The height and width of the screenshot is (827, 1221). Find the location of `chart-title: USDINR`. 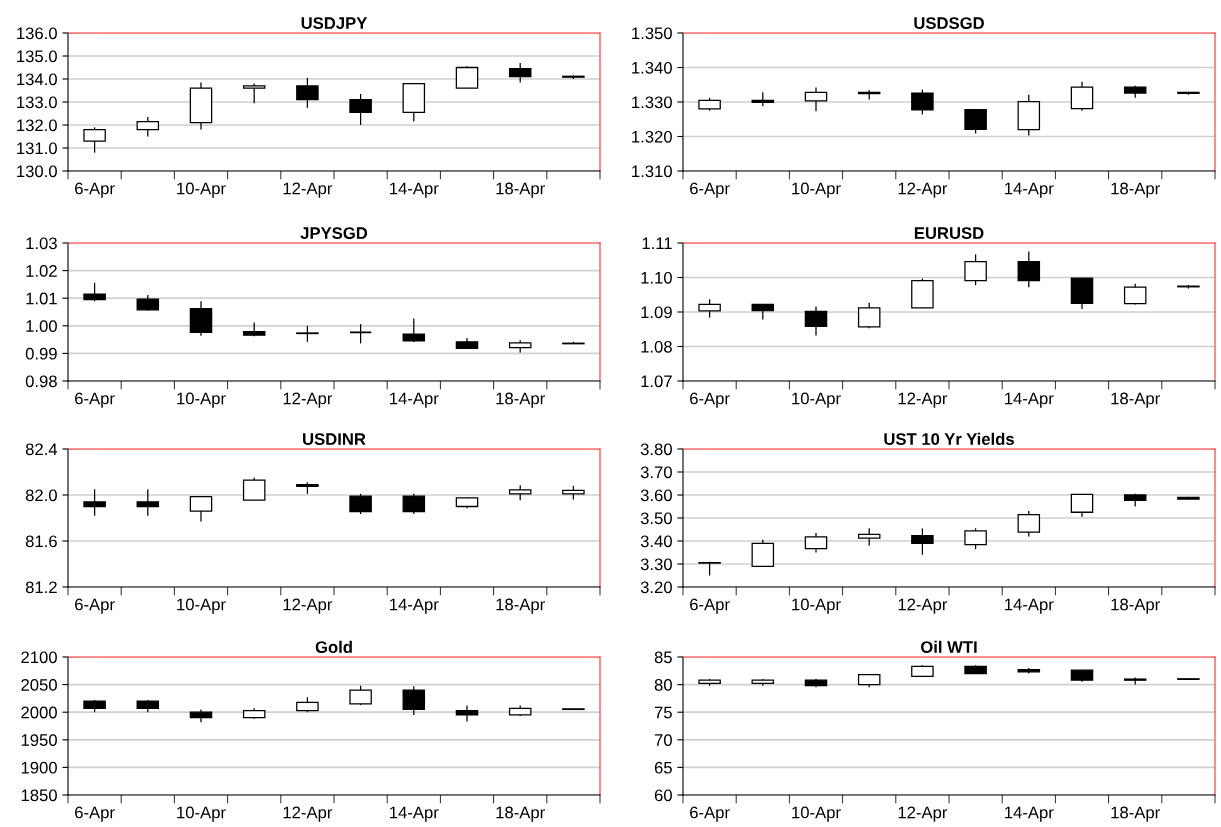

chart-title: USDINR is located at coordinates (334, 439).